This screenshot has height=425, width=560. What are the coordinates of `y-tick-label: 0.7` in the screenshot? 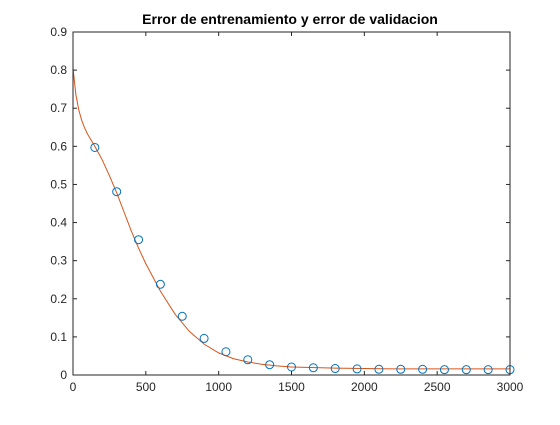 It's located at (58, 108).